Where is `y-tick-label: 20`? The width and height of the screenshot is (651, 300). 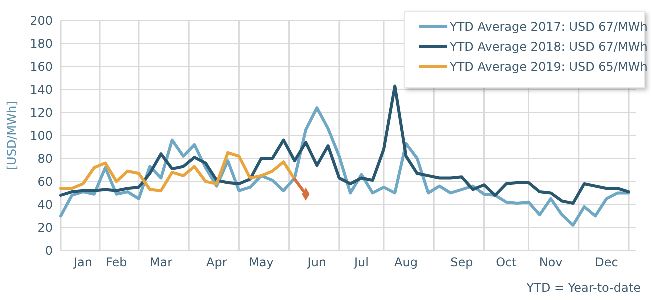 y-tick-label: 20 is located at coordinates (45, 227).